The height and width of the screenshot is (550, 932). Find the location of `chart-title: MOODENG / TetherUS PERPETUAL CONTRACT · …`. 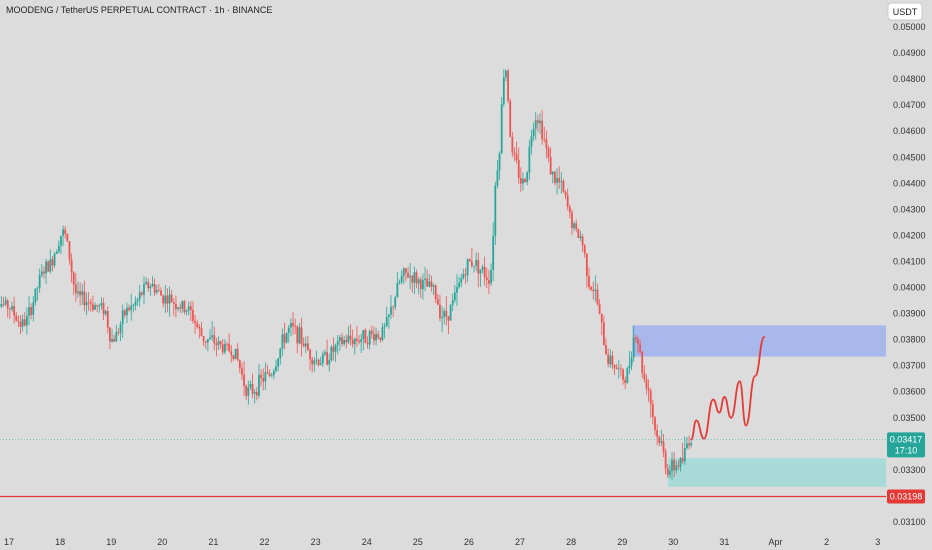

chart-title: MOODENG / TetherUS PERPETUAL CONTRACT · … is located at coordinates (139, 10).